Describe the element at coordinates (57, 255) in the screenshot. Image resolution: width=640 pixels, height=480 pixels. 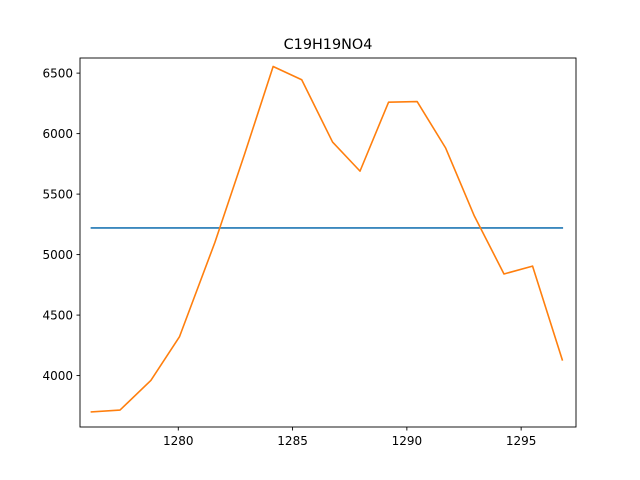
I see `y-tick-label: 5000` at that location.